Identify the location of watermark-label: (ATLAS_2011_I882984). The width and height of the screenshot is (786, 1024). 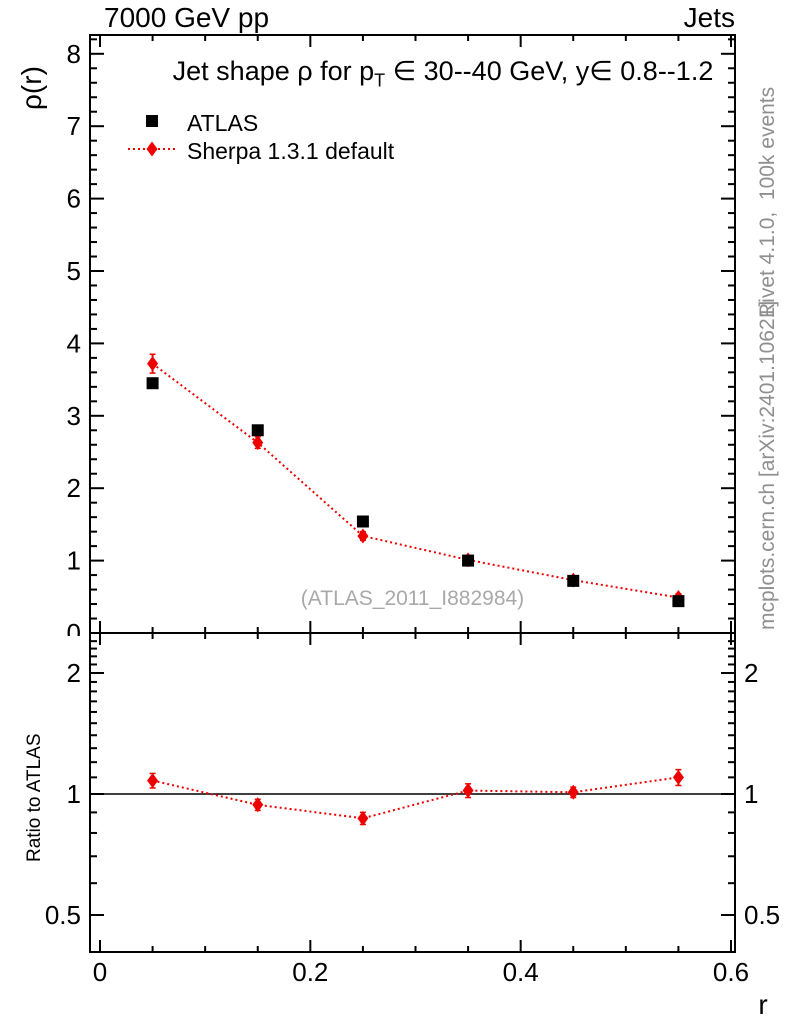
(412, 598).